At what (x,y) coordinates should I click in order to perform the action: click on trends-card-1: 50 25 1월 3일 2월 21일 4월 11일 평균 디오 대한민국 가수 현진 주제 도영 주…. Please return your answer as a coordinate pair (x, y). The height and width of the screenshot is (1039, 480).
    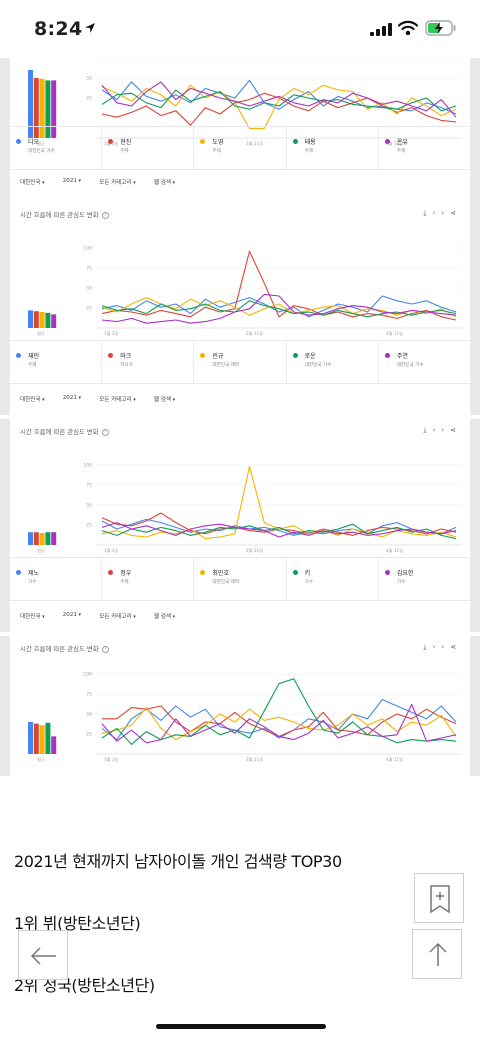
    Looking at the image, I should click on (240, 130).